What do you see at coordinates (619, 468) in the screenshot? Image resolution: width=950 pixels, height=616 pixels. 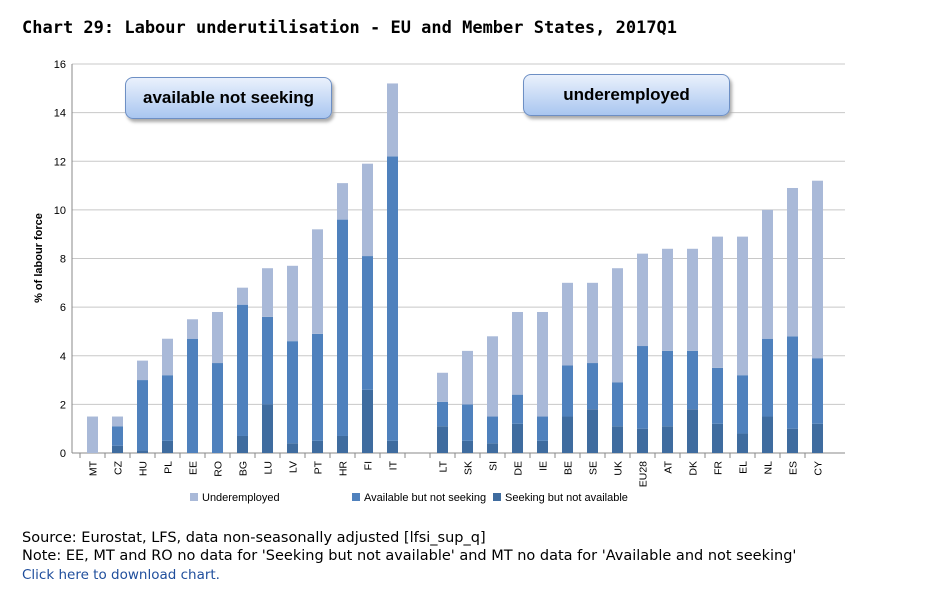 I see `x-tick-label: UK` at bounding box center [619, 468].